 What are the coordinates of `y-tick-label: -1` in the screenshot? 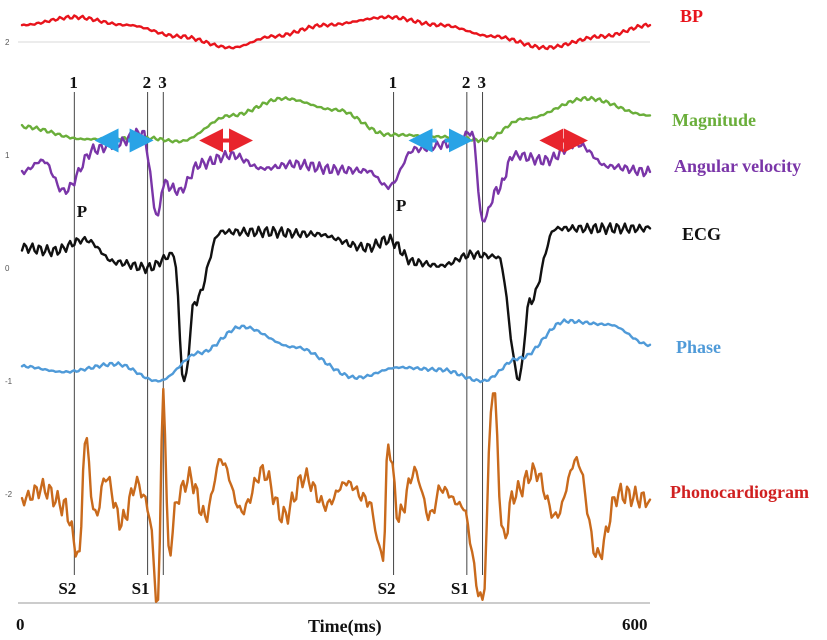 It's located at (9, 381).